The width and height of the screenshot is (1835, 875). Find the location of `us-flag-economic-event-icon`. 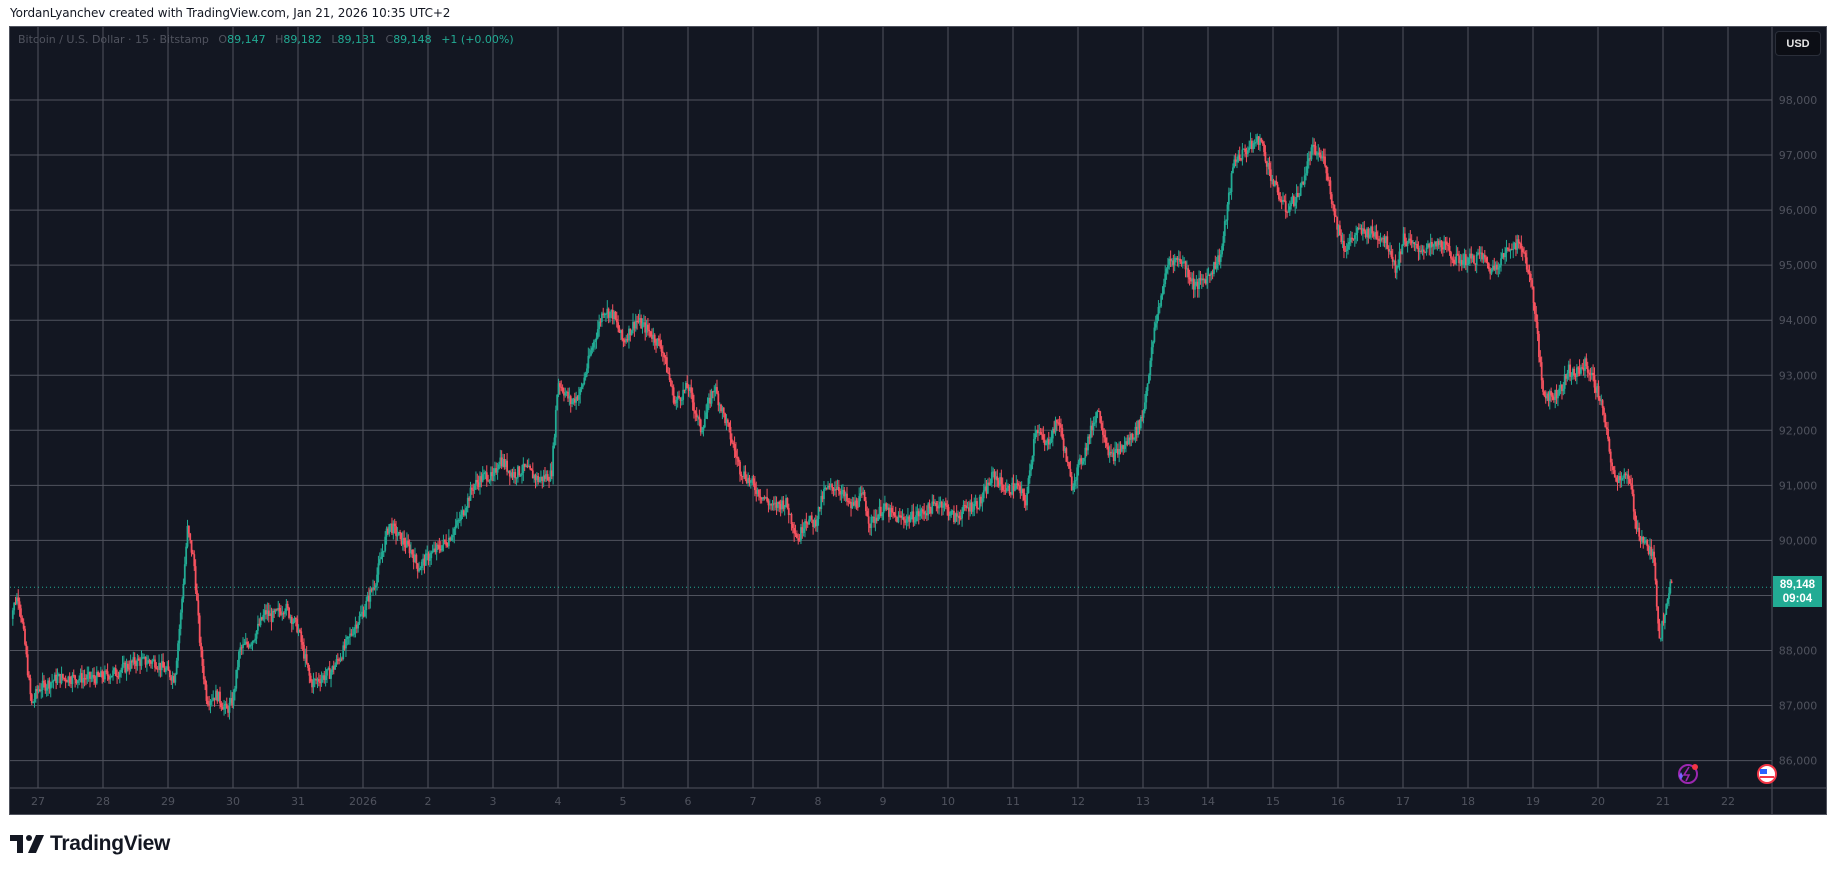

us-flag-economic-event-icon is located at coordinates (1767, 774).